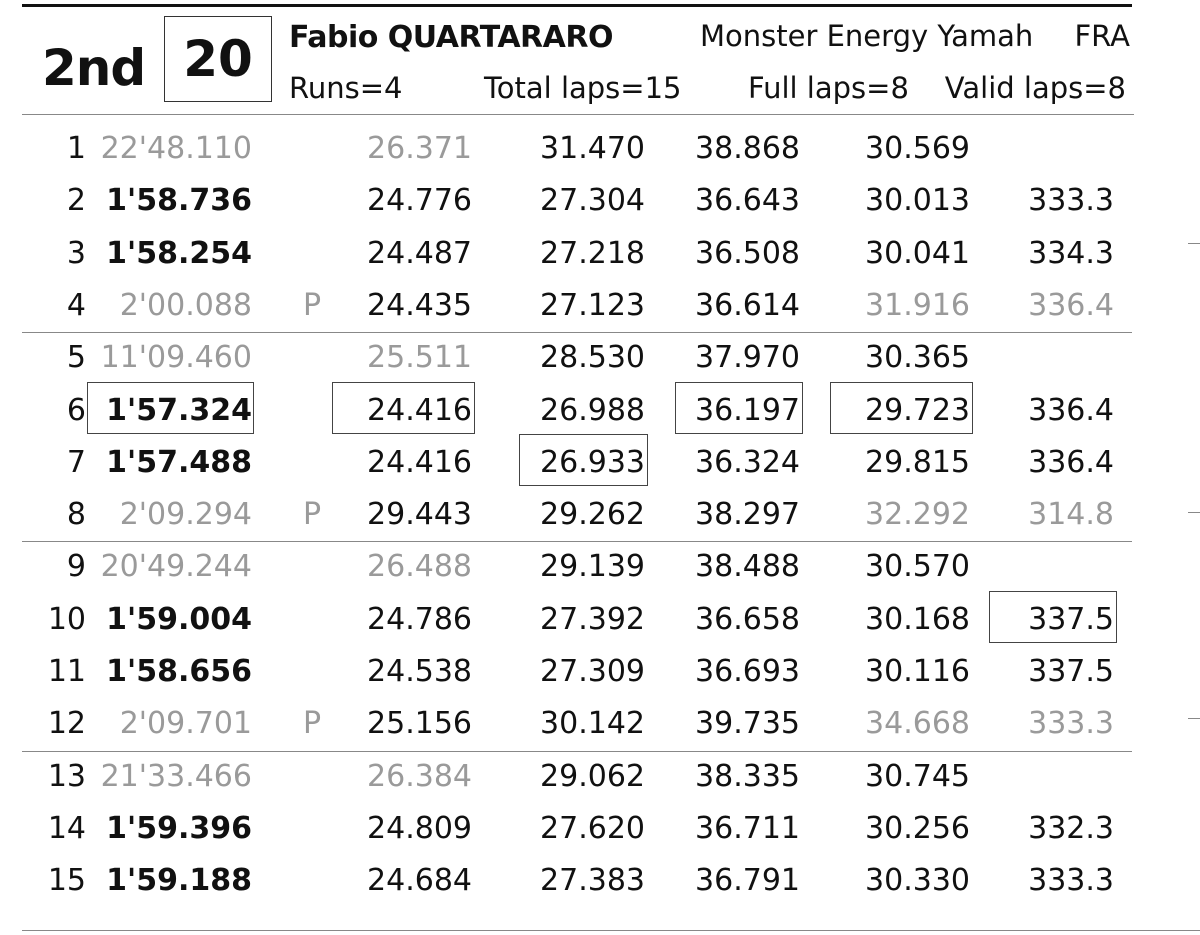 Image resolution: width=1200 pixels, height=935 pixels. I want to click on lap-time: 1'57.488, so click(179, 462).